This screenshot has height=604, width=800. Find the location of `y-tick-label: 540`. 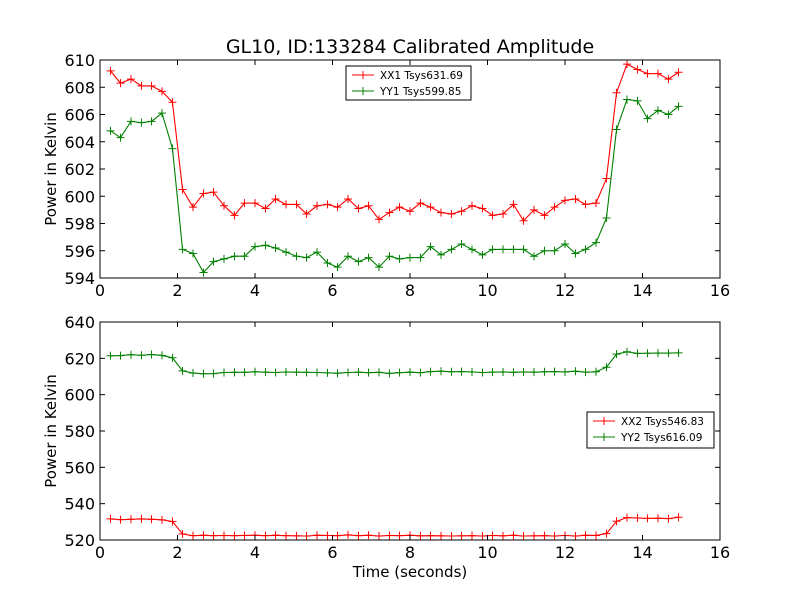

y-tick-label: 540 is located at coordinates (79, 504).